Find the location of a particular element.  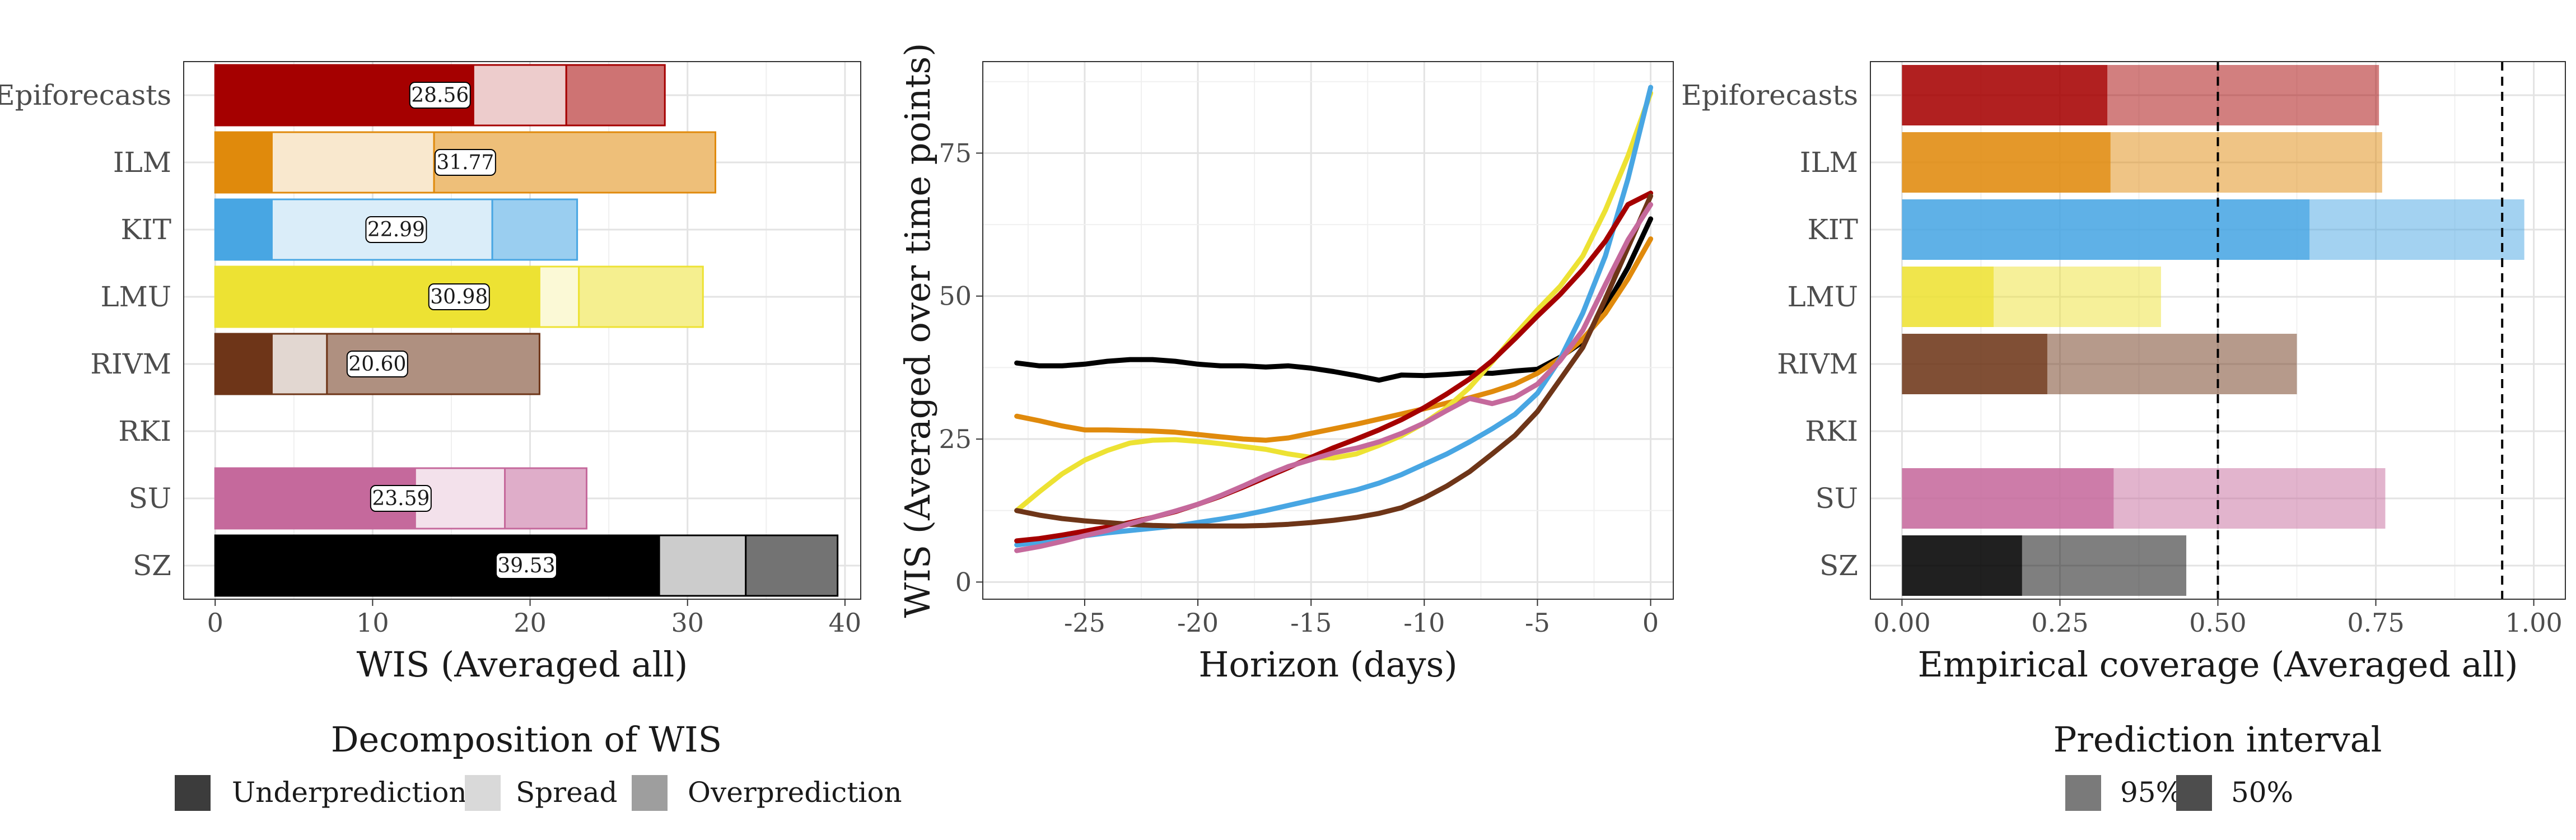

tick-label: 0.00 is located at coordinates (1902, 623).